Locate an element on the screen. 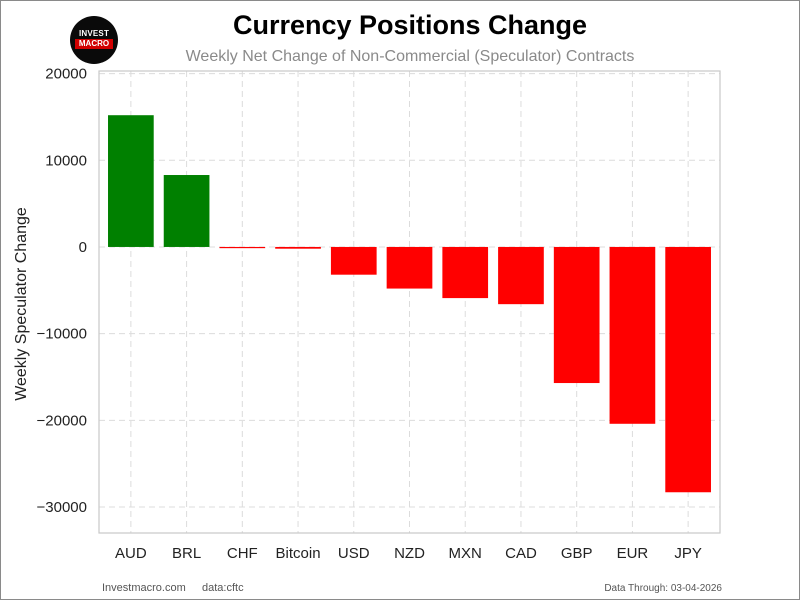  logo-text-bottom: MACRO is located at coordinates (94, 44).